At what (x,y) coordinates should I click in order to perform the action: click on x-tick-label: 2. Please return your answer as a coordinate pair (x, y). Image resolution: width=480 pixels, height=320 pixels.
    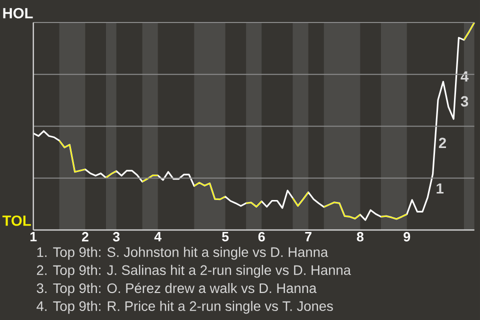
    Looking at the image, I should click on (85, 237).